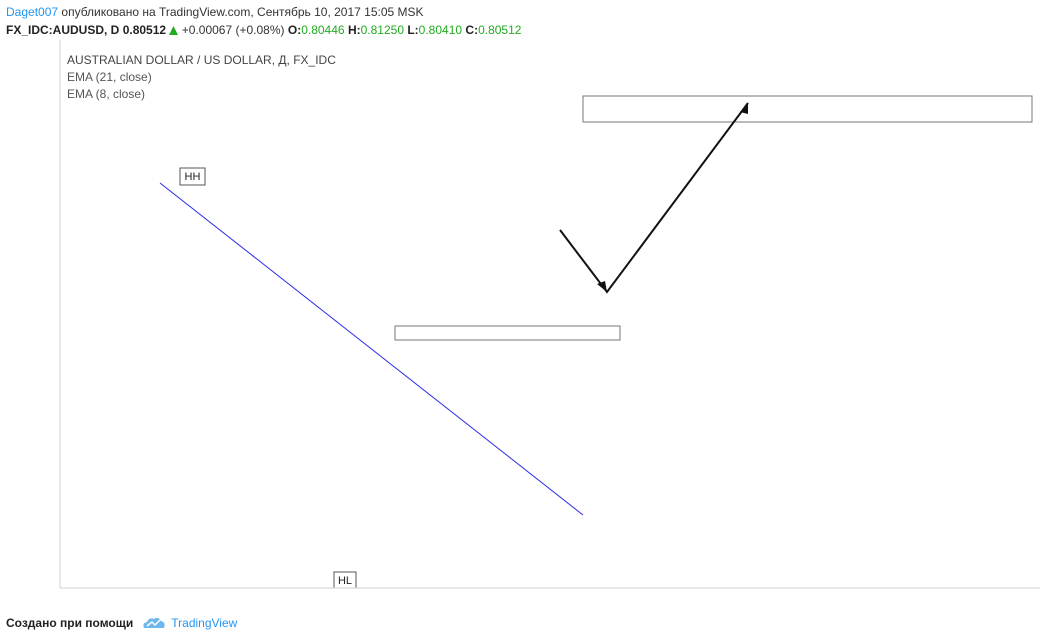 The image size is (1047, 644). Describe the element at coordinates (32, 12) in the screenshot. I see `author: Daget007` at that location.